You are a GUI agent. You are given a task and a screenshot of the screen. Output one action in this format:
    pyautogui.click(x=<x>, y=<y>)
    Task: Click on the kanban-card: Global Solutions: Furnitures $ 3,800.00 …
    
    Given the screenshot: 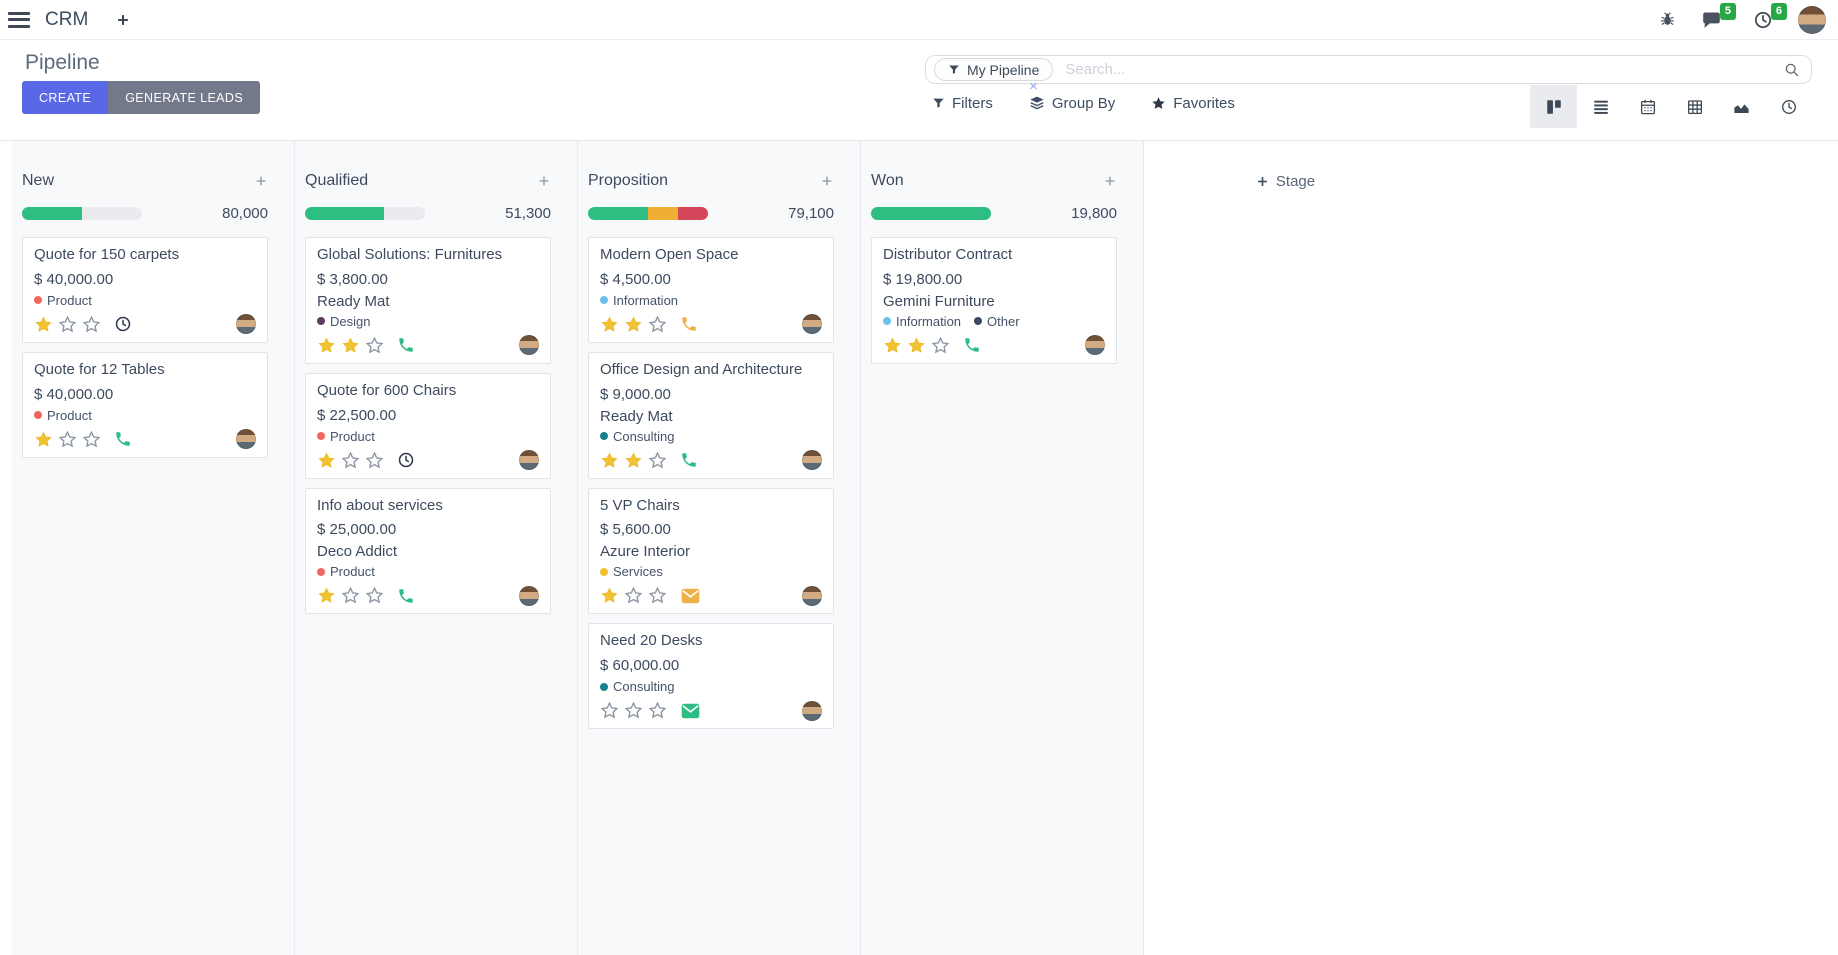 What is the action you would take?
    pyautogui.click(x=428, y=300)
    